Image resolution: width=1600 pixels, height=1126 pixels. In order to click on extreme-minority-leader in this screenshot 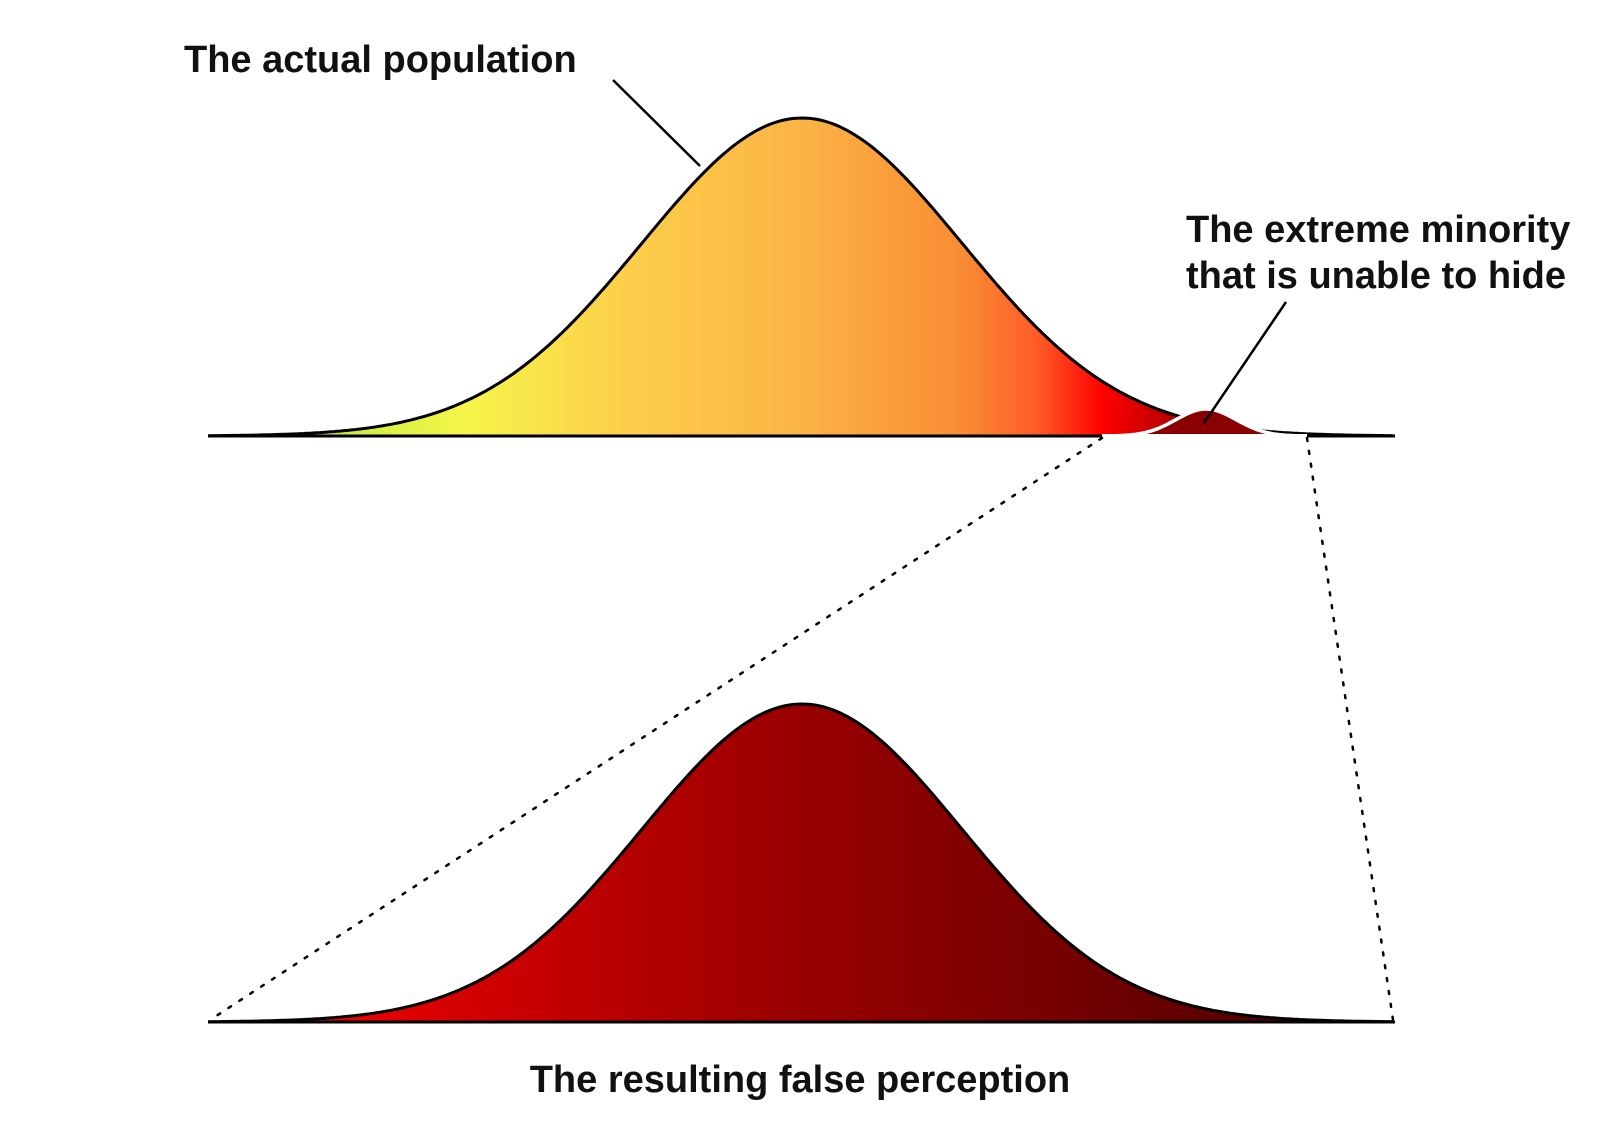, I will do `click(1245, 362)`.